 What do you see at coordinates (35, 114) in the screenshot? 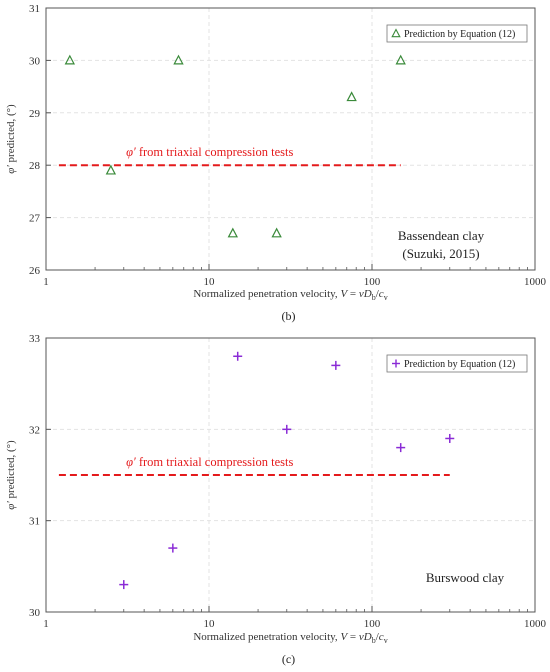
I see `y-tick-label: 29` at bounding box center [35, 114].